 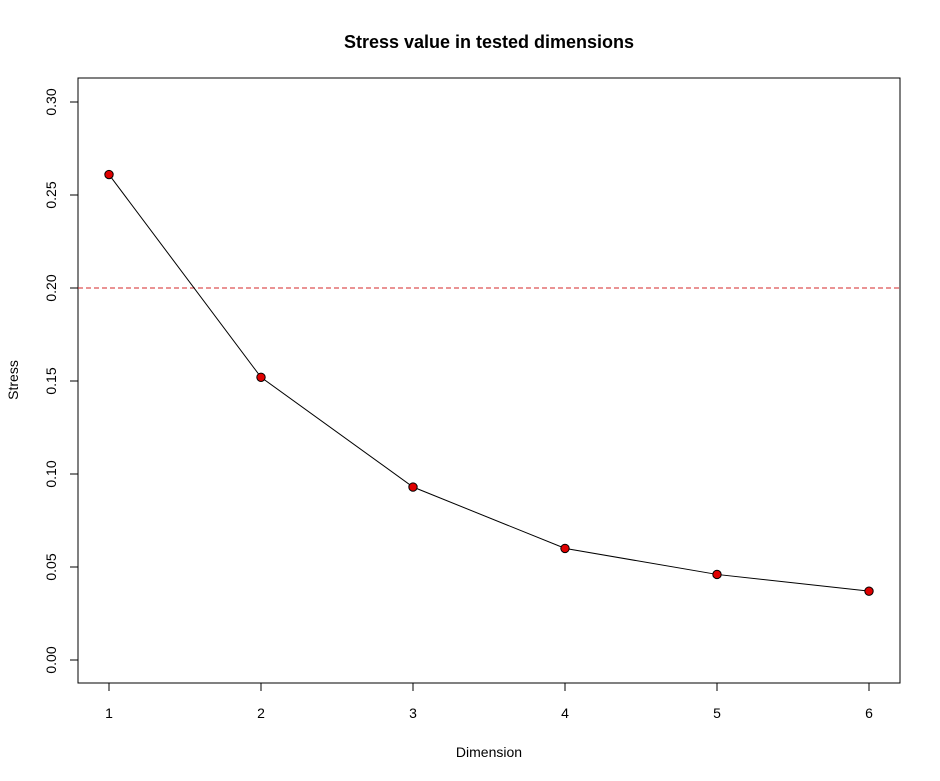 What do you see at coordinates (51, 566) in the screenshot?
I see `y-tick-label: 0.05` at bounding box center [51, 566].